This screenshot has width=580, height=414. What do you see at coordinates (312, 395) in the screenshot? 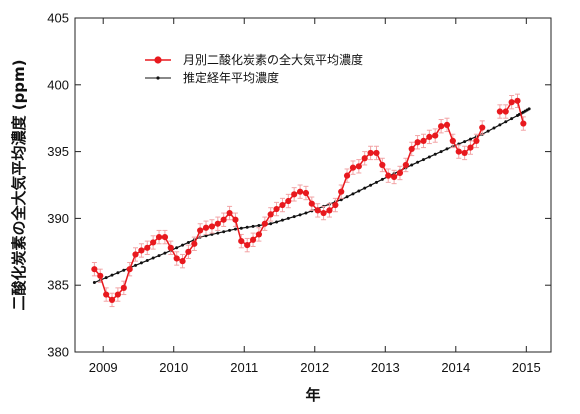
I see `x-axis-title: 年` at bounding box center [312, 395].